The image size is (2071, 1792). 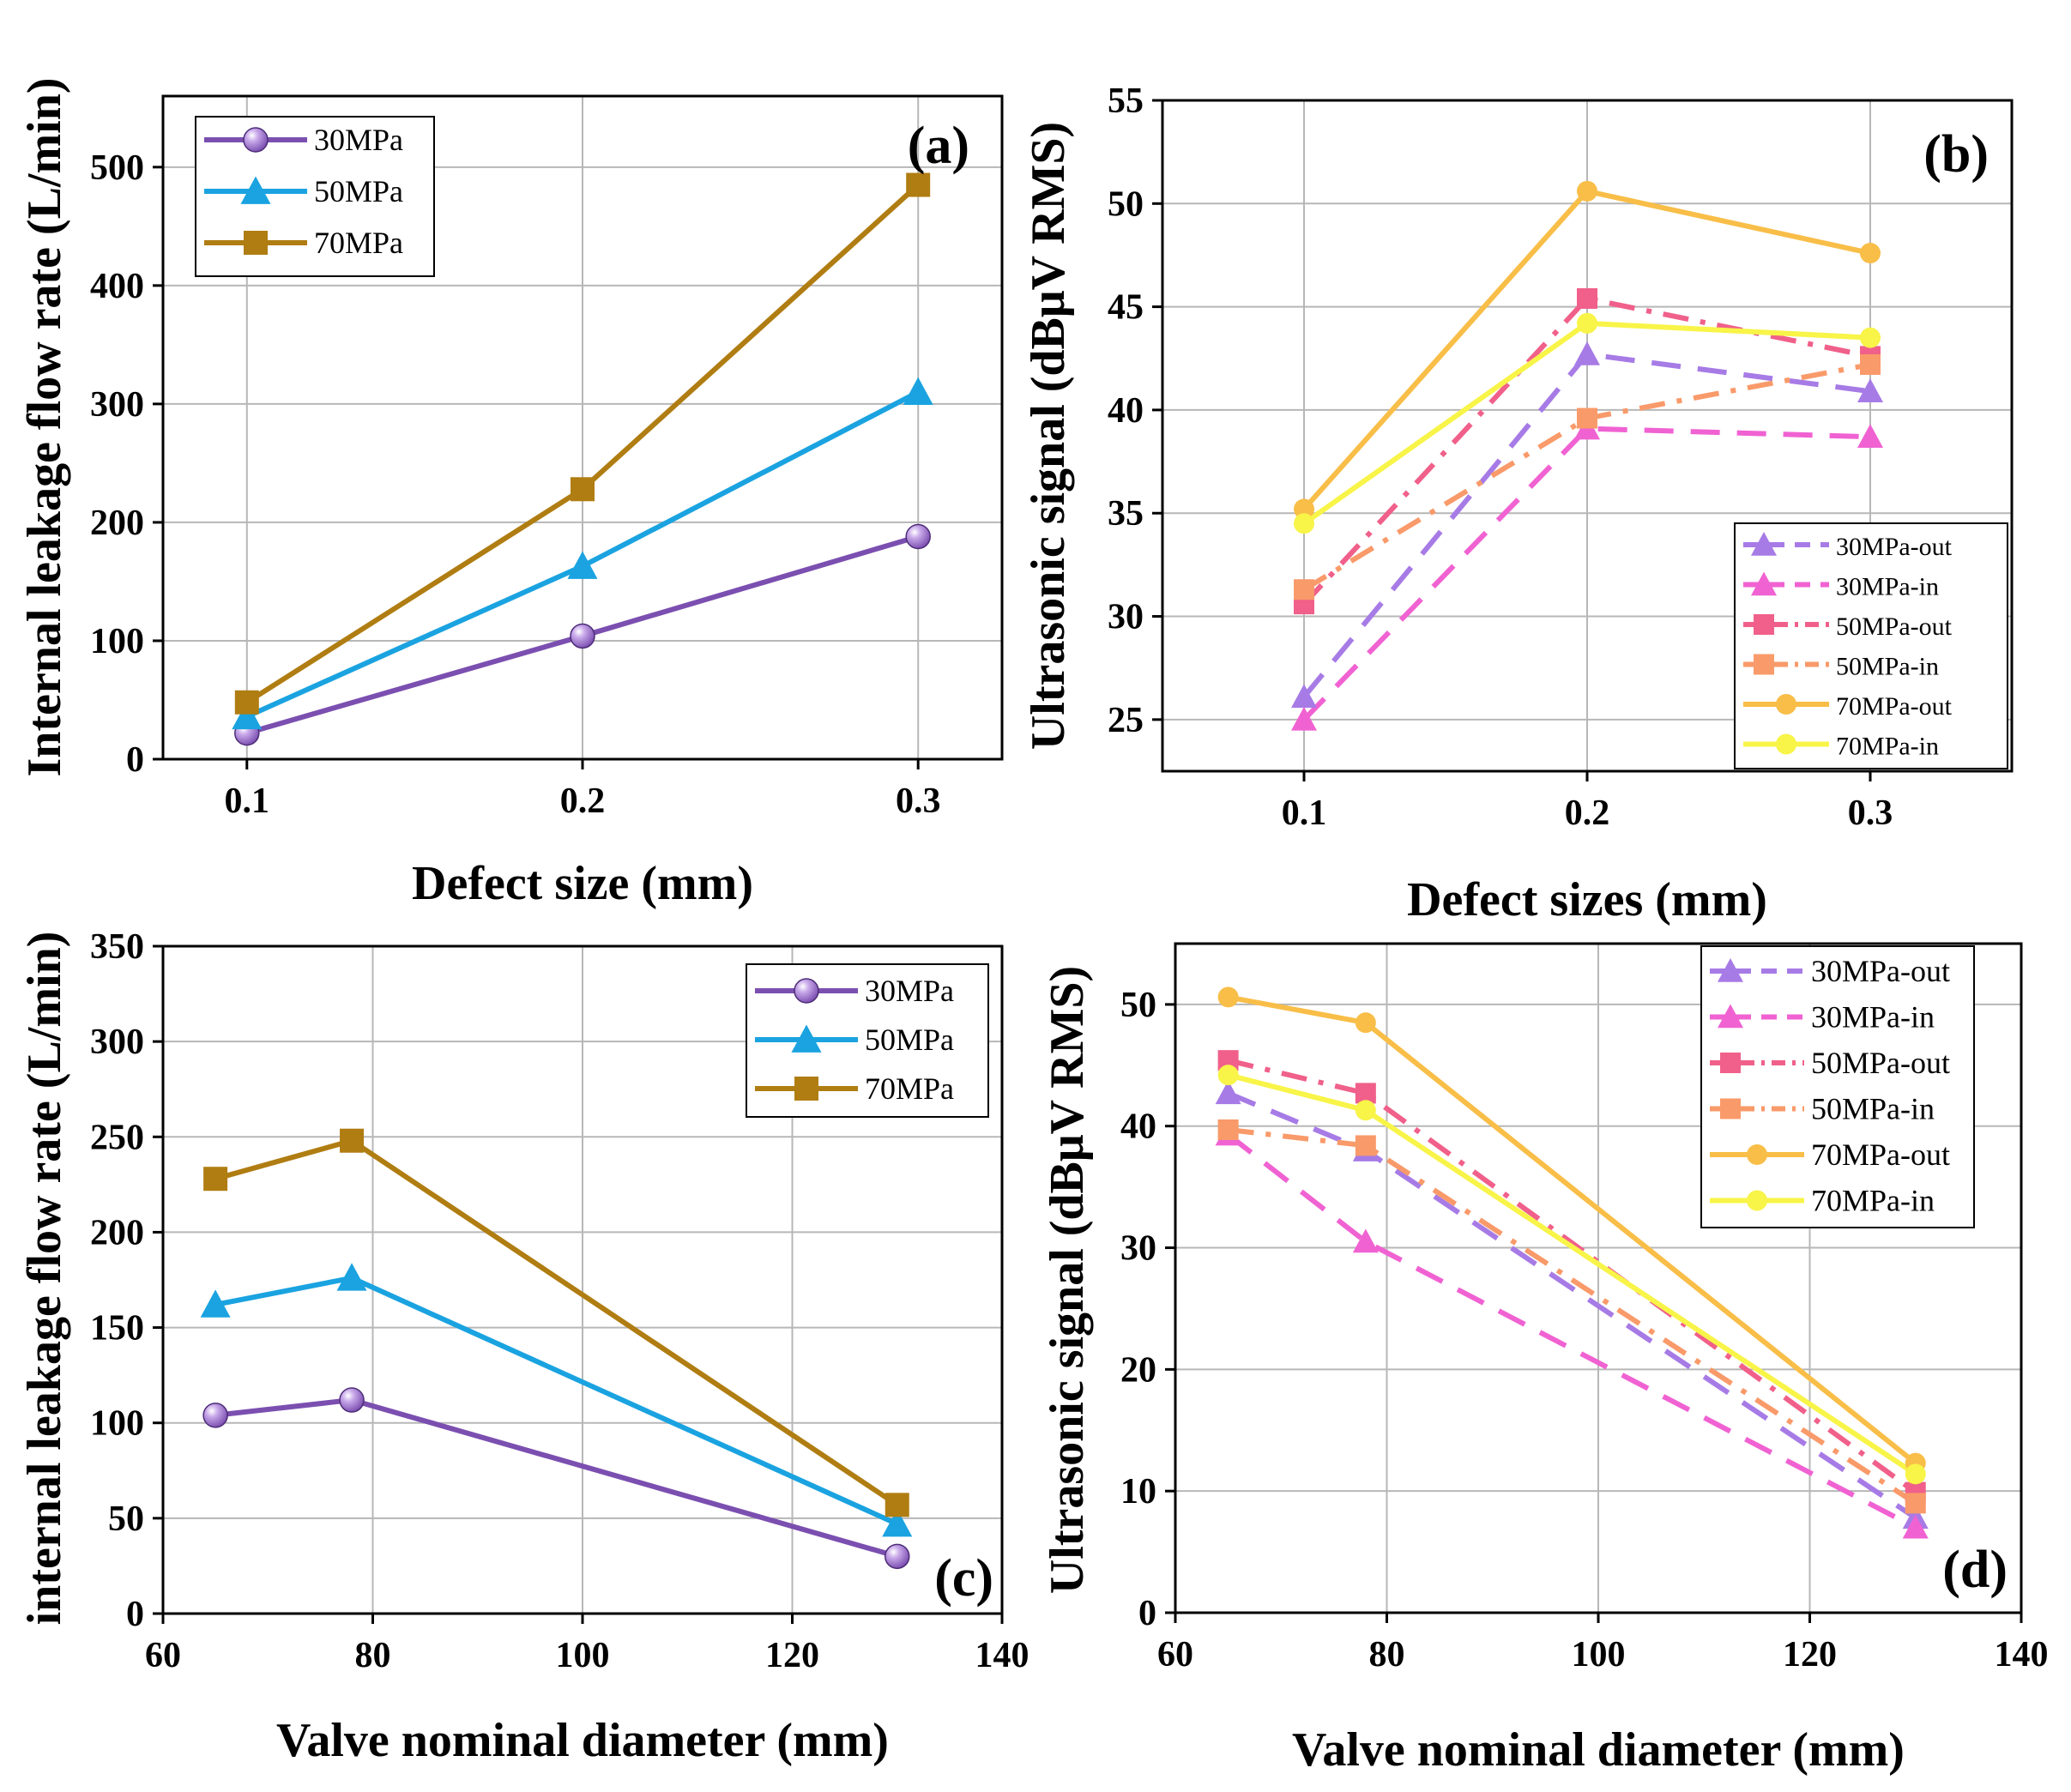 What do you see at coordinates (556, 1349) in the screenshot?
I see `series-c` at bounding box center [556, 1349].